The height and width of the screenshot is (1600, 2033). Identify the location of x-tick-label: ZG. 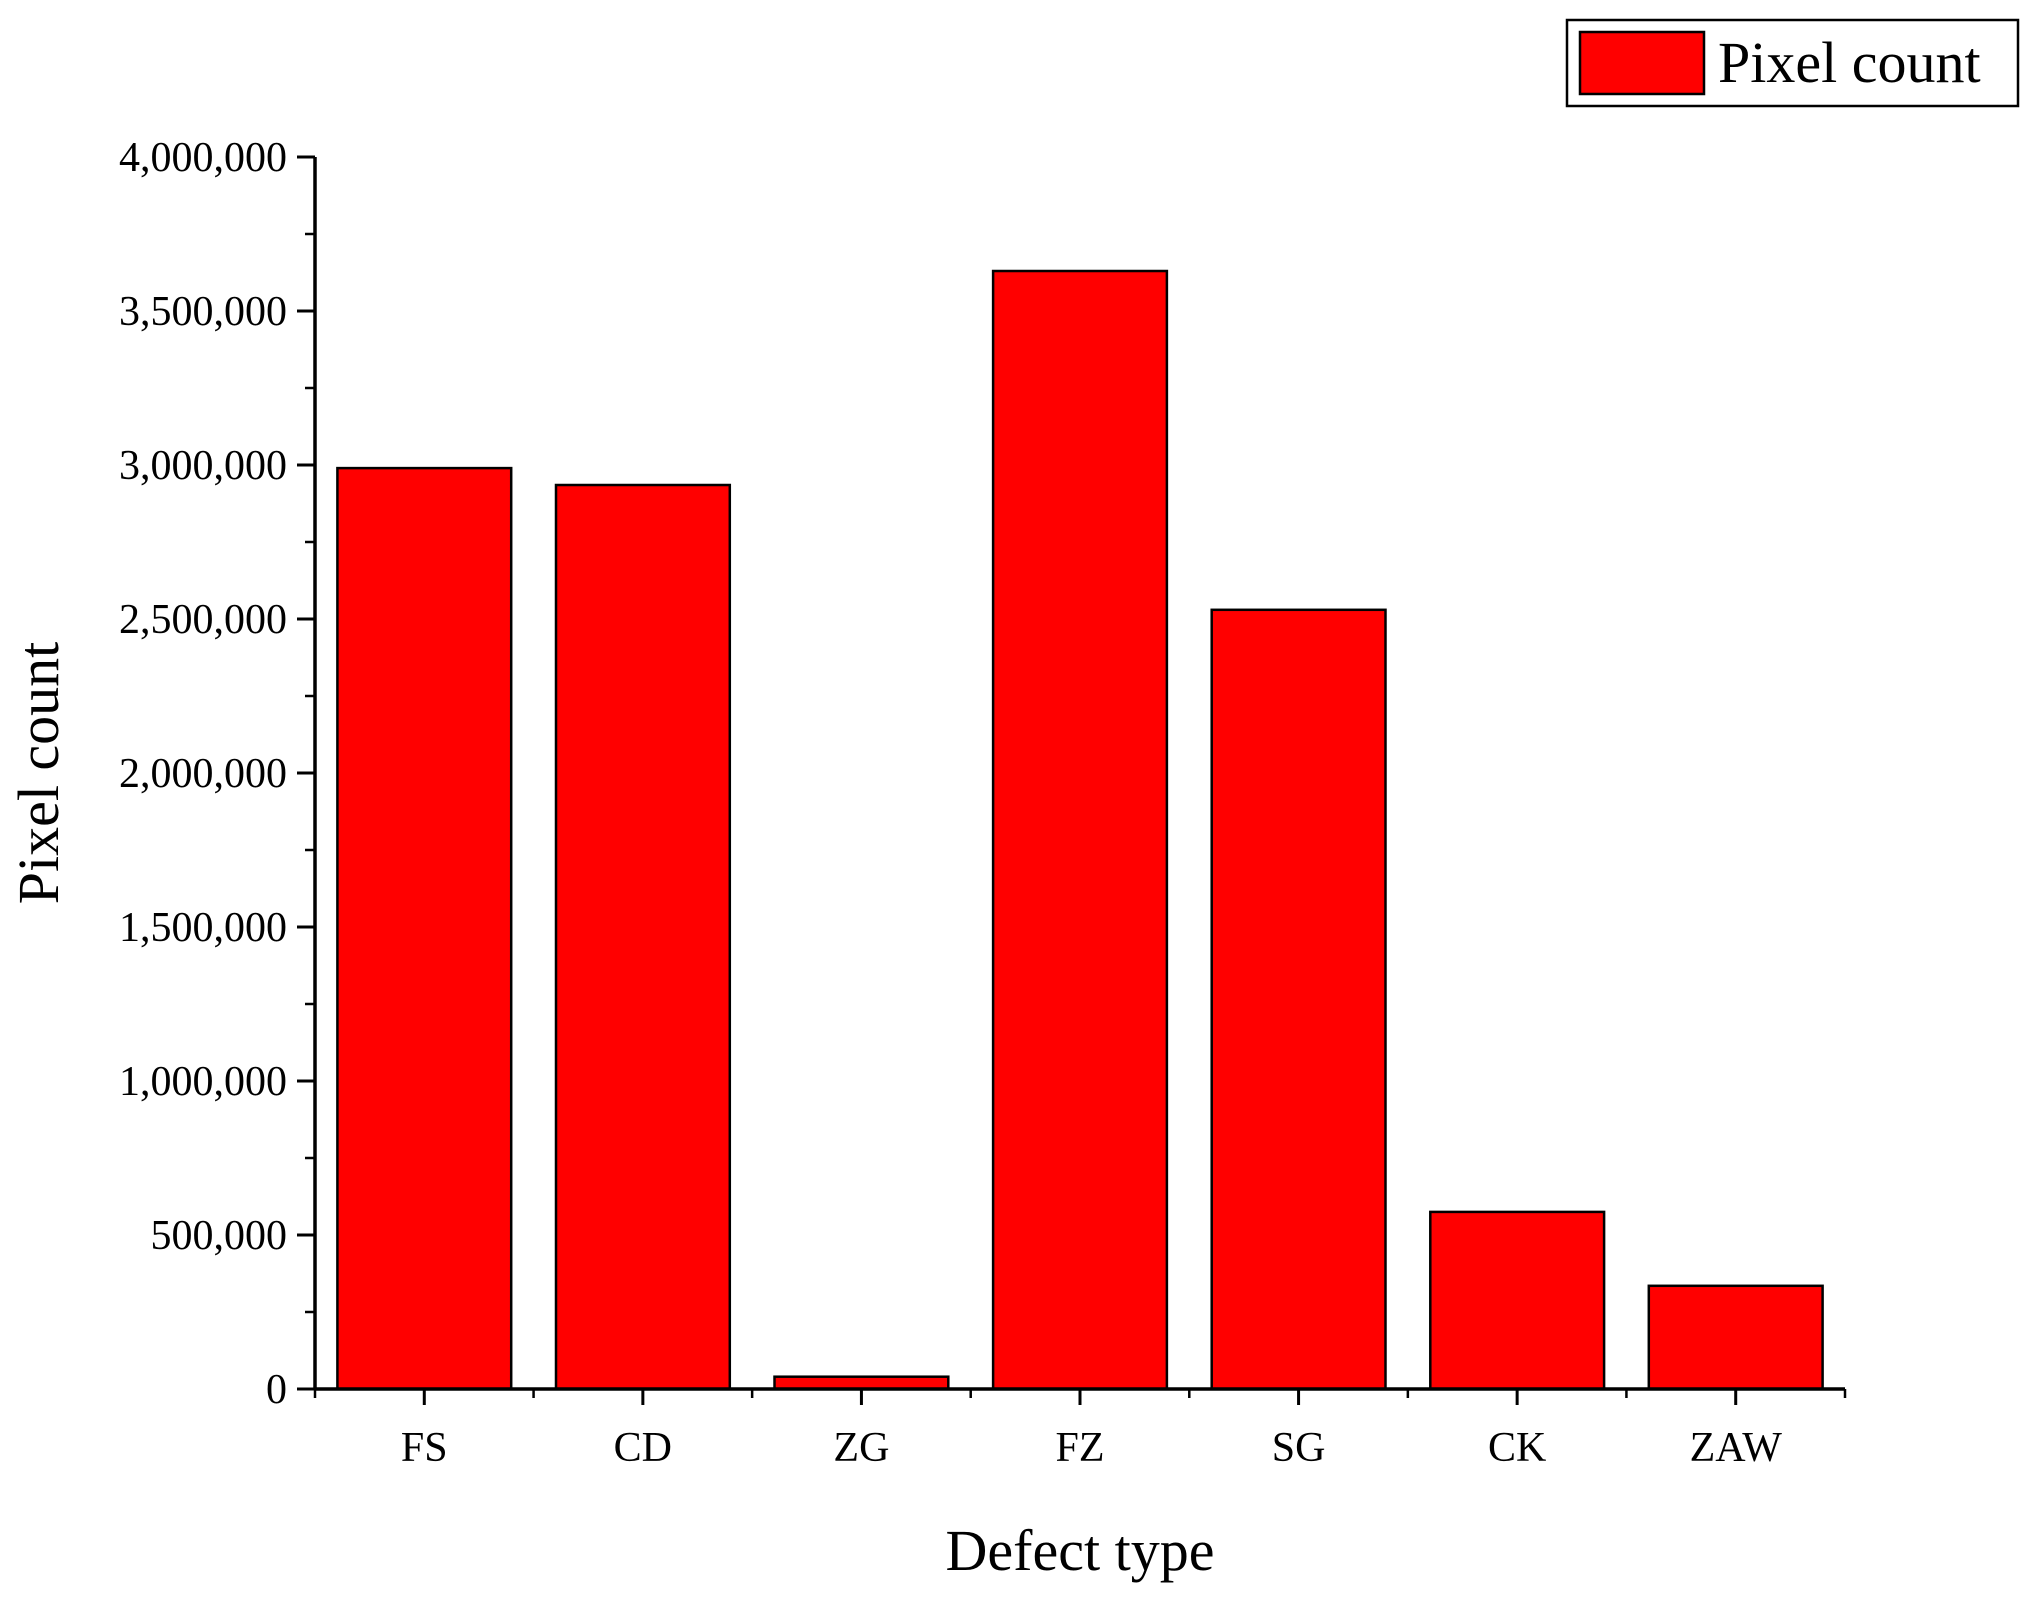
(861, 1448).